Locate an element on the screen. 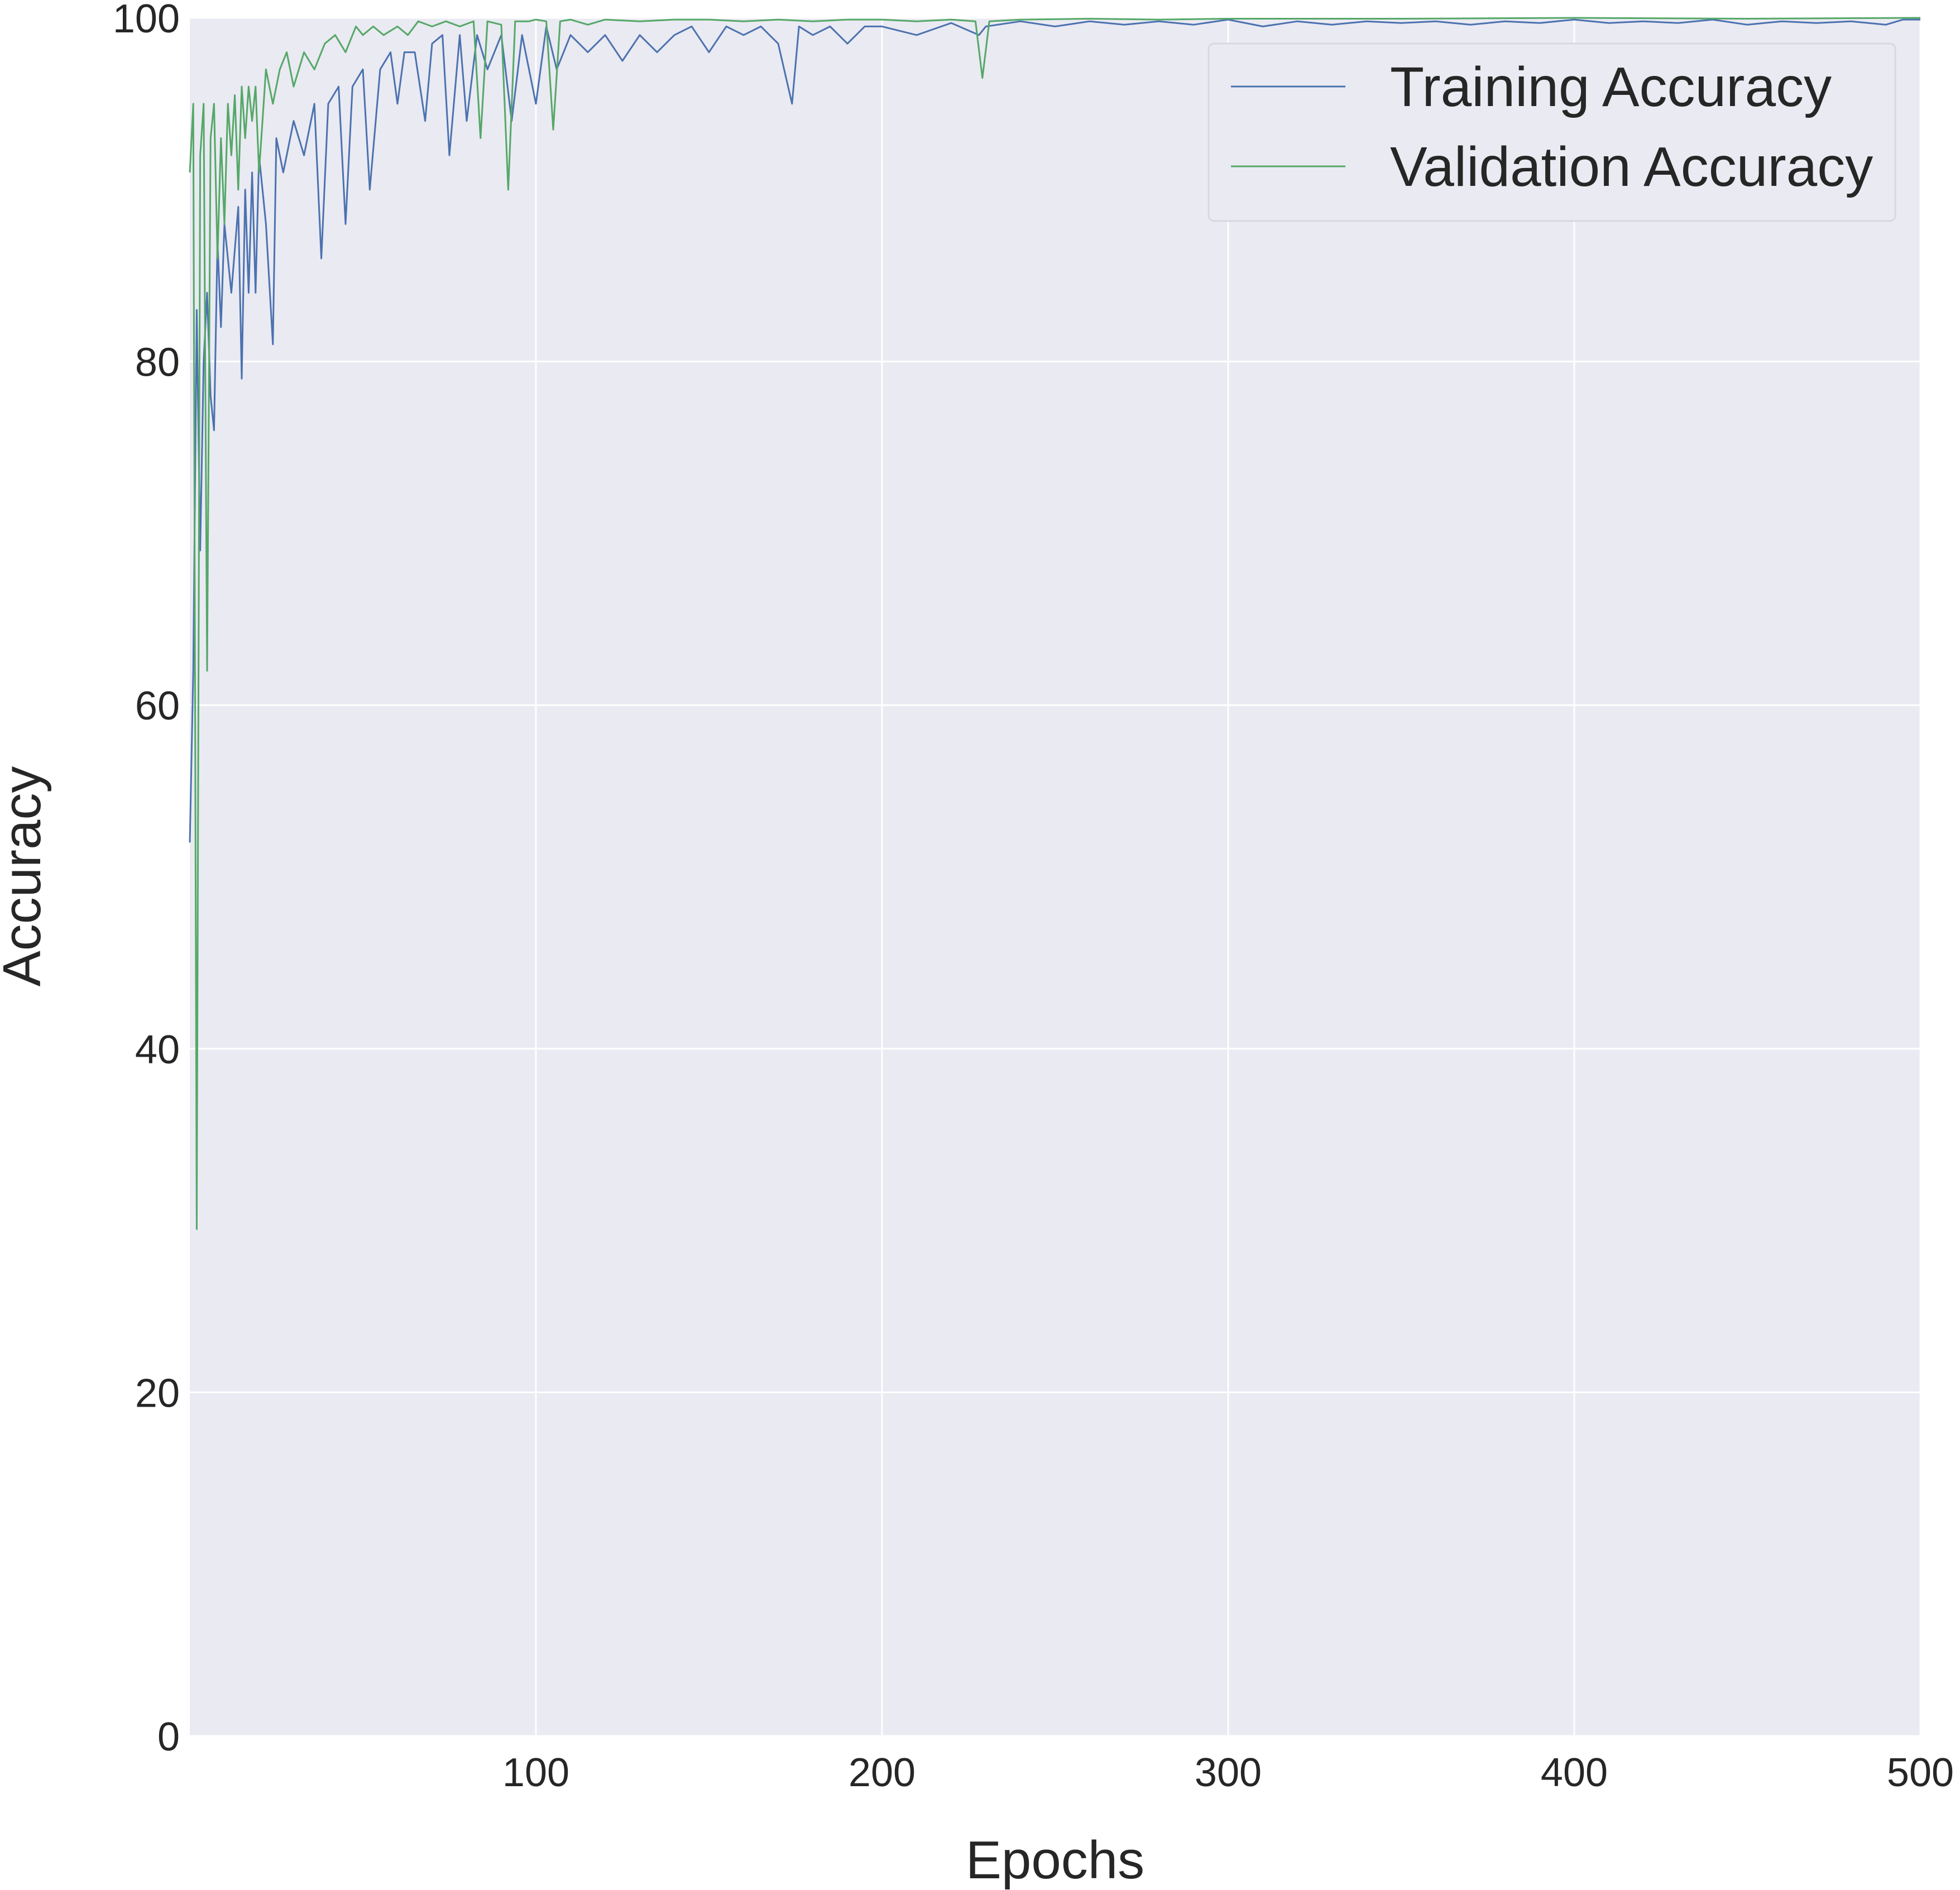 This screenshot has width=1960, height=1890. legend-label-training: Training Accuracy is located at coordinates (1611, 87).